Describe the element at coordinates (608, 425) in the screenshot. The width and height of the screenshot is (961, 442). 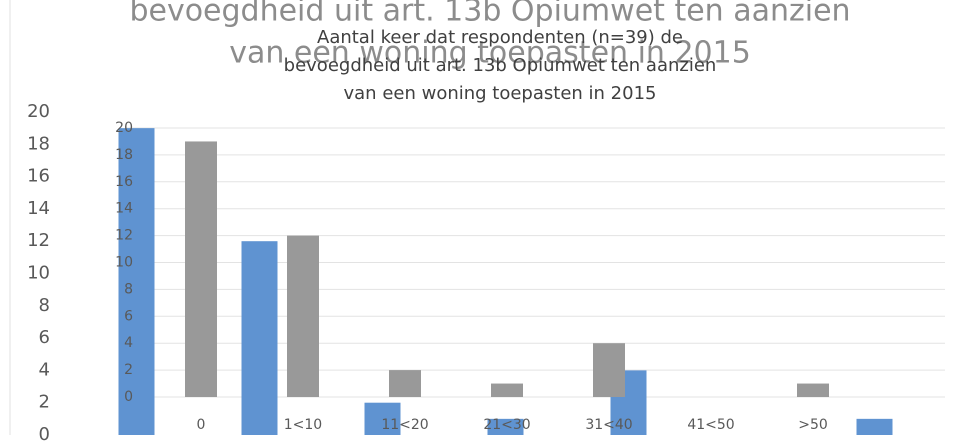
I see `x-tick-label: 31<40` at that location.